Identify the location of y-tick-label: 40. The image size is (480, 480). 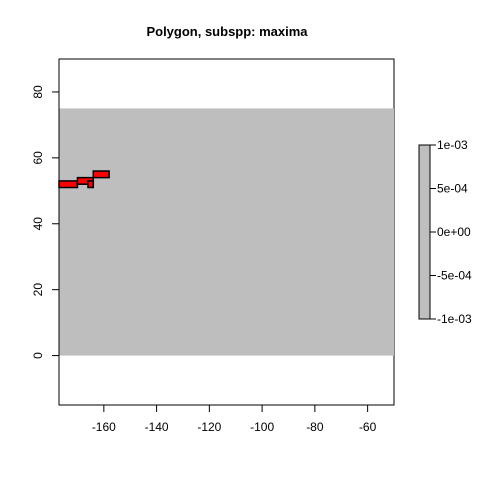
(38, 224).